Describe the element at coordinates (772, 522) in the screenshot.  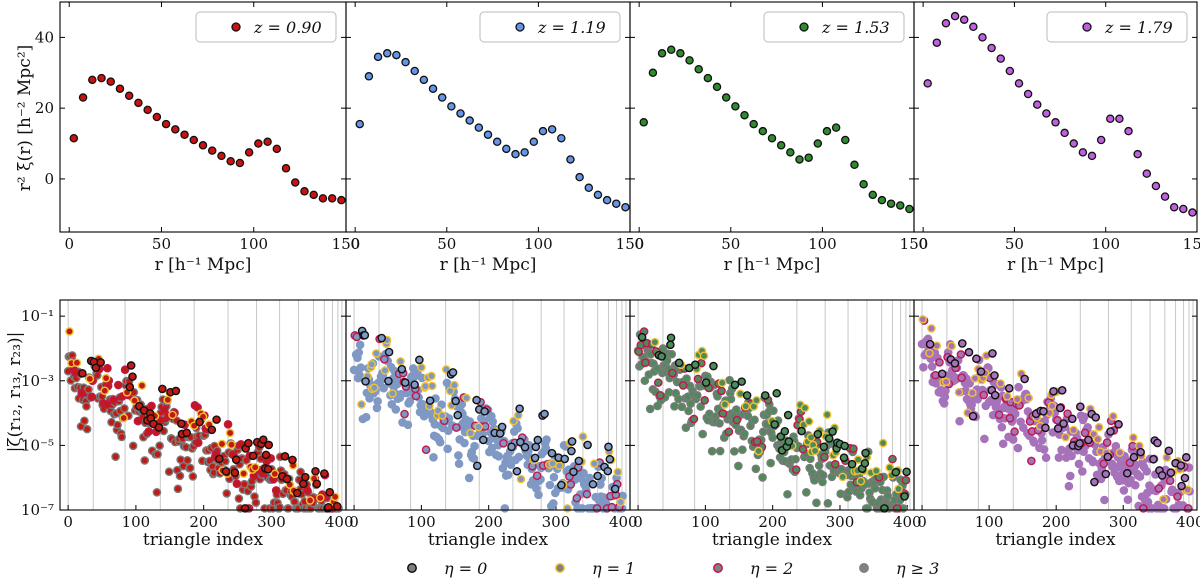
I see `x-tick-label: 200` at that location.